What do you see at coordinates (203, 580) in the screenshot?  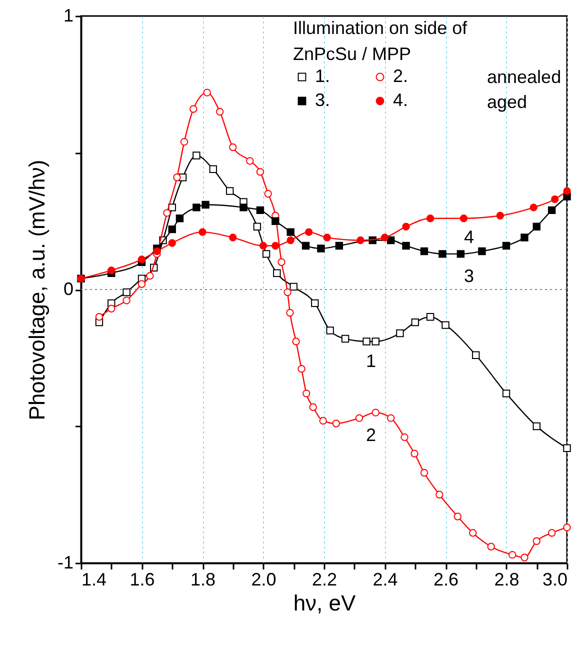 I see `x-tick-label: 1.8` at bounding box center [203, 580].